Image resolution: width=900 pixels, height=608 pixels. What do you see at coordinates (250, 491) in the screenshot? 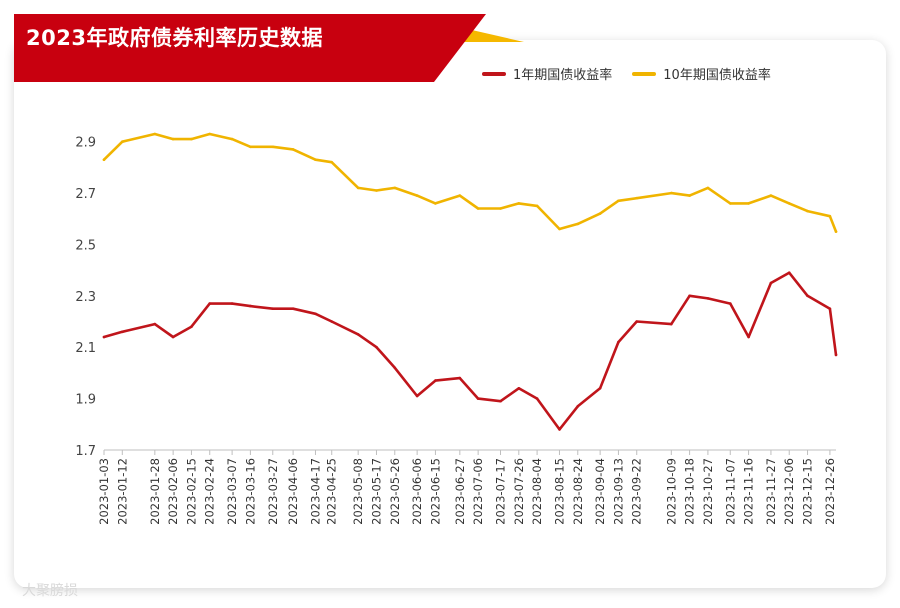
I see `x-tick-label: 2023-03-16` at bounding box center [250, 491].